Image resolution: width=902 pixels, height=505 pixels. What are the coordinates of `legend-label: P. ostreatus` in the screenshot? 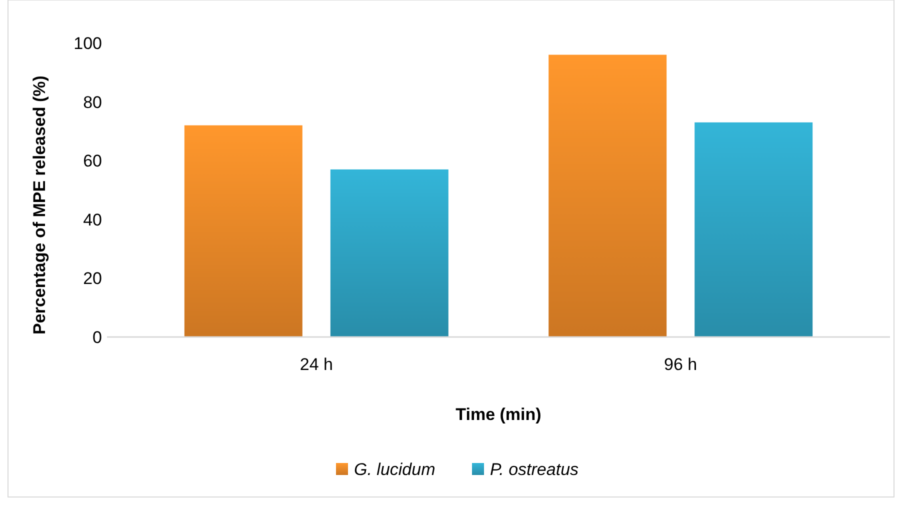 It's located at (535, 469).